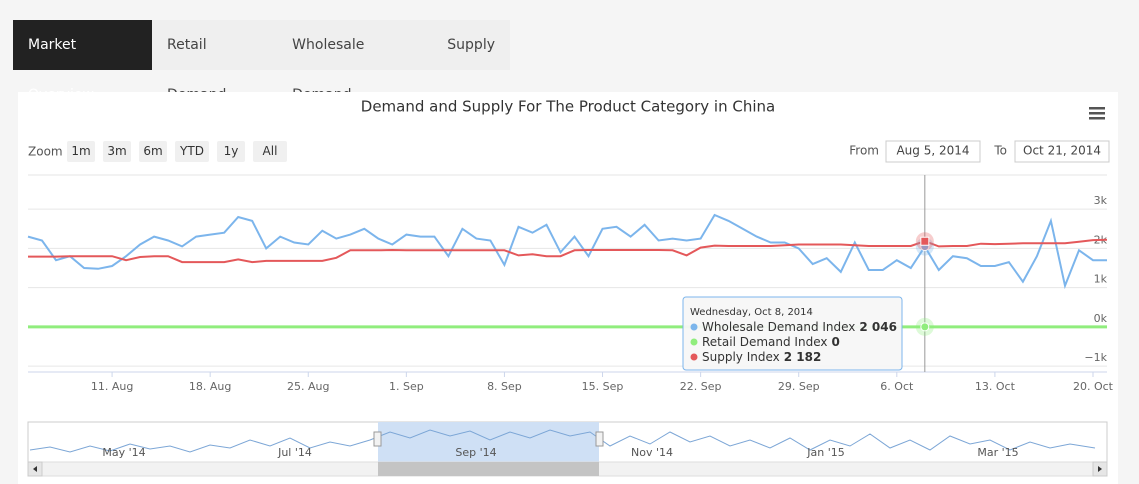 The width and height of the screenshot is (1139, 484). Describe the element at coordinates (741, 357) in the screenshot. I see `tooltip-series-name: Supply Index` at that location.